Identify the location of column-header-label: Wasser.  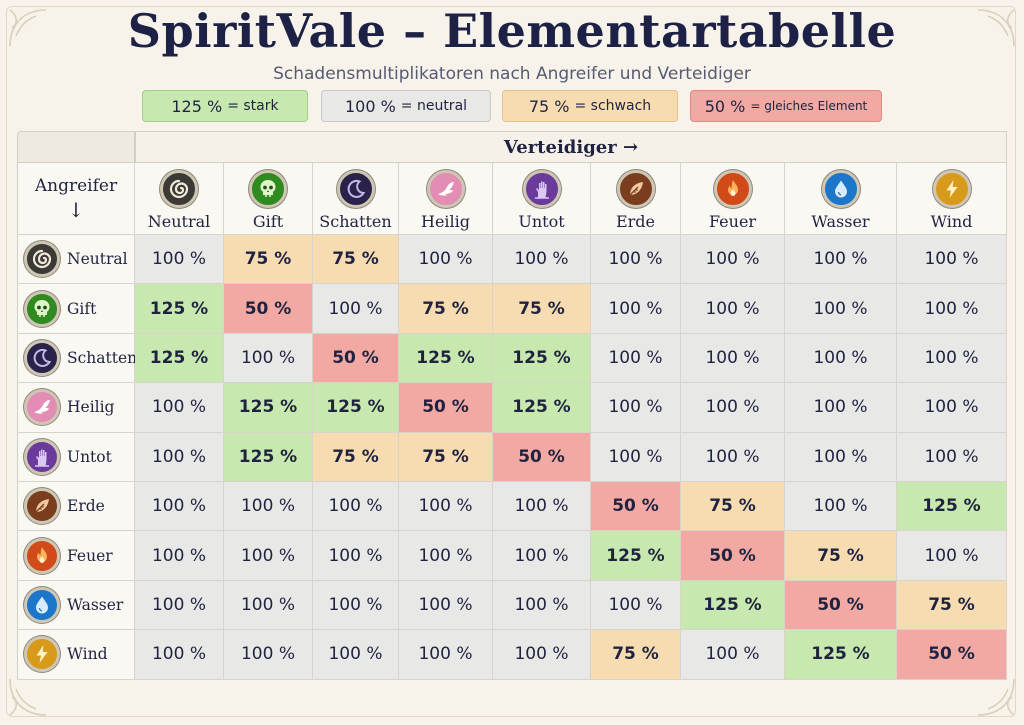
(840, 221).